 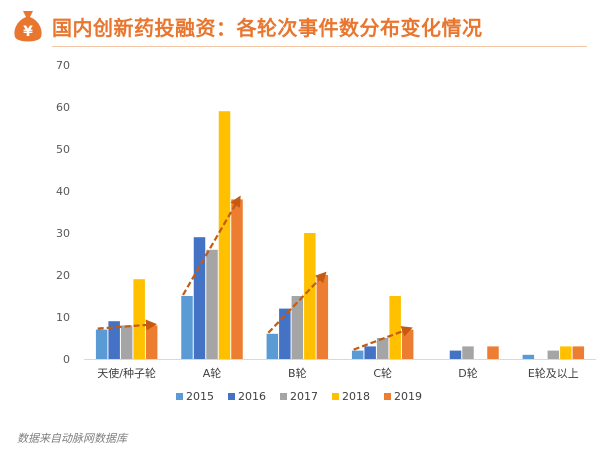 What do you see at coordinates (382, 373) in the screenshot?
I see `x-tick-label: C轮` at bounding box center [382, 373].